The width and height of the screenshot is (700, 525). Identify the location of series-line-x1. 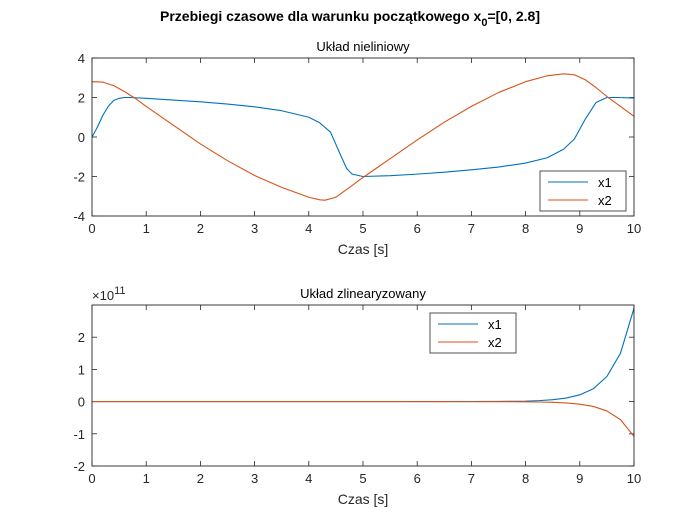
(363, 137).